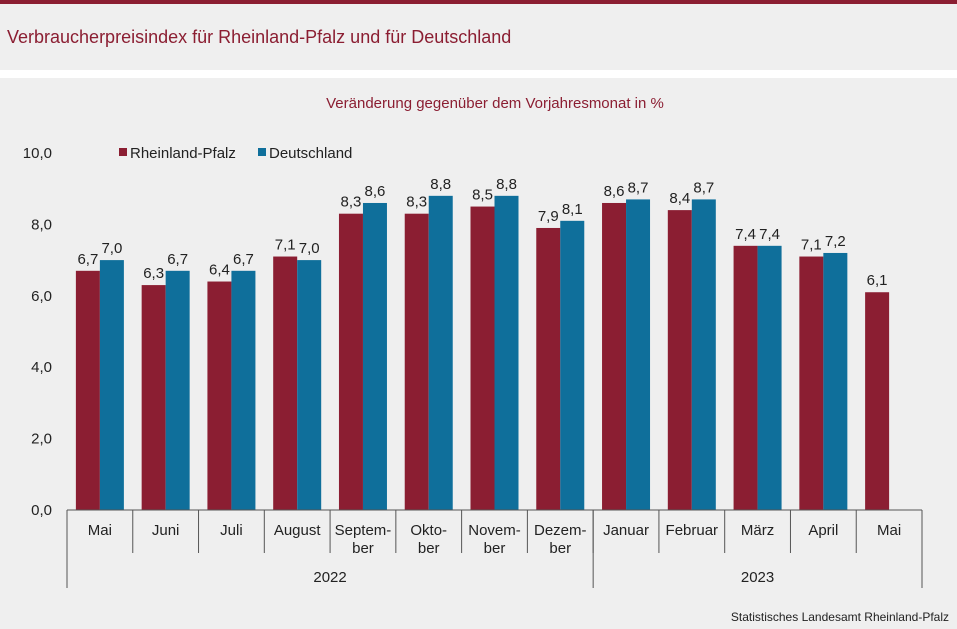  What do you see at coordinates (231, 530) in the screenshot?
I see `x-tick-label: Juli` at bounding box center [231, 530].